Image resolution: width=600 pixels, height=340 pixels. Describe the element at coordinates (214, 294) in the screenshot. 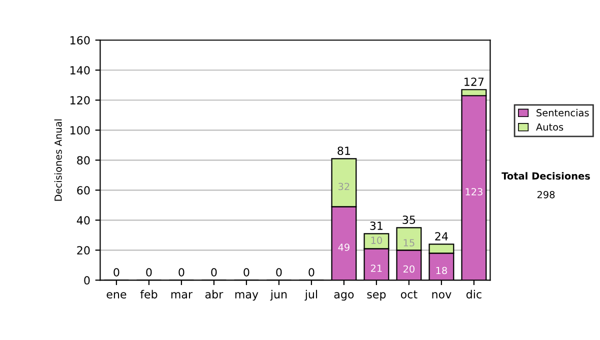

I see `x-tick-label: abr` at that location.